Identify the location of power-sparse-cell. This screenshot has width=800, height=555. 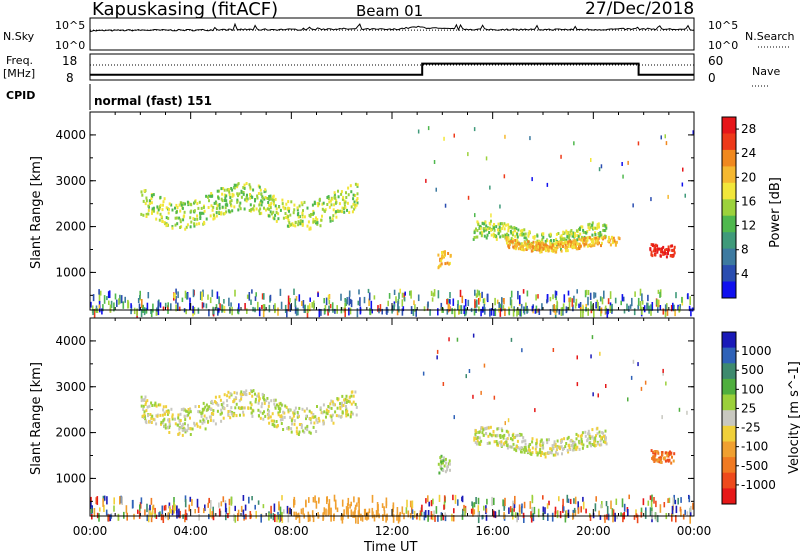
(651, 199).